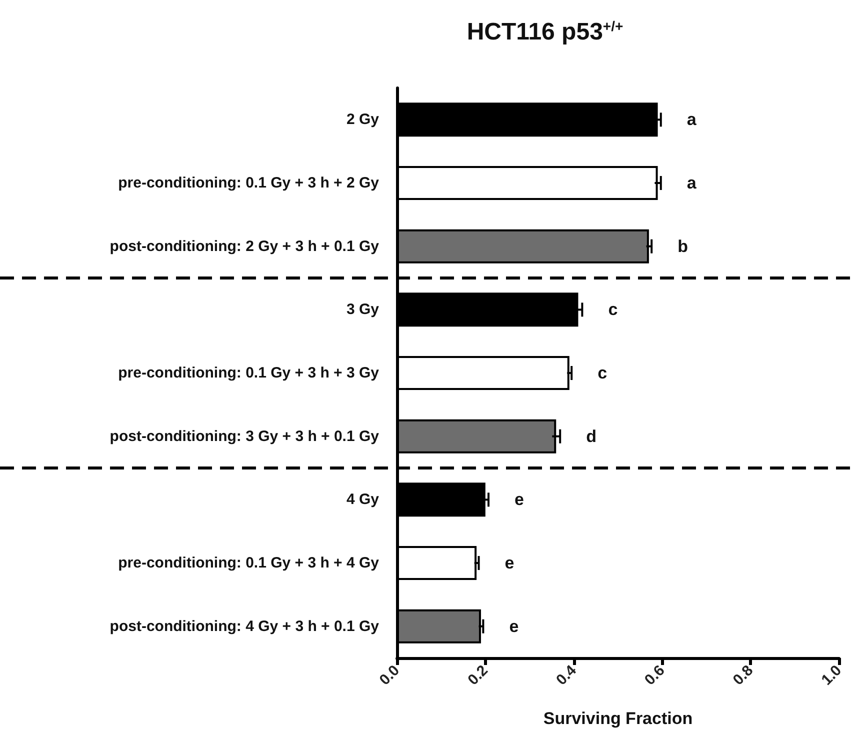  I want to click on x-tick-label: 0.6, so click(654, 675).